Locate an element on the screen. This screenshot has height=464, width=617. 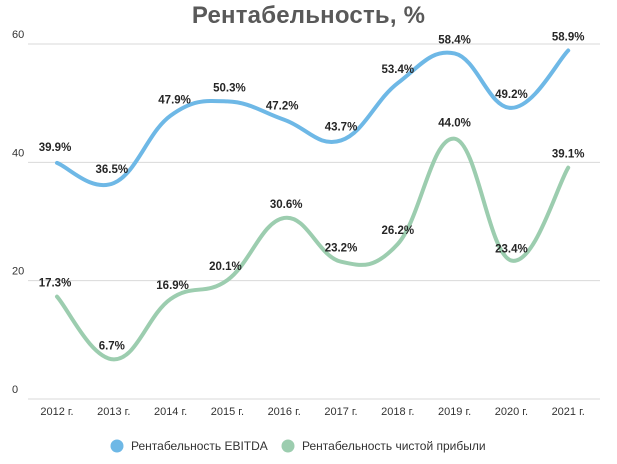
data-label: 26.2% is located at coordinates (397, 231).